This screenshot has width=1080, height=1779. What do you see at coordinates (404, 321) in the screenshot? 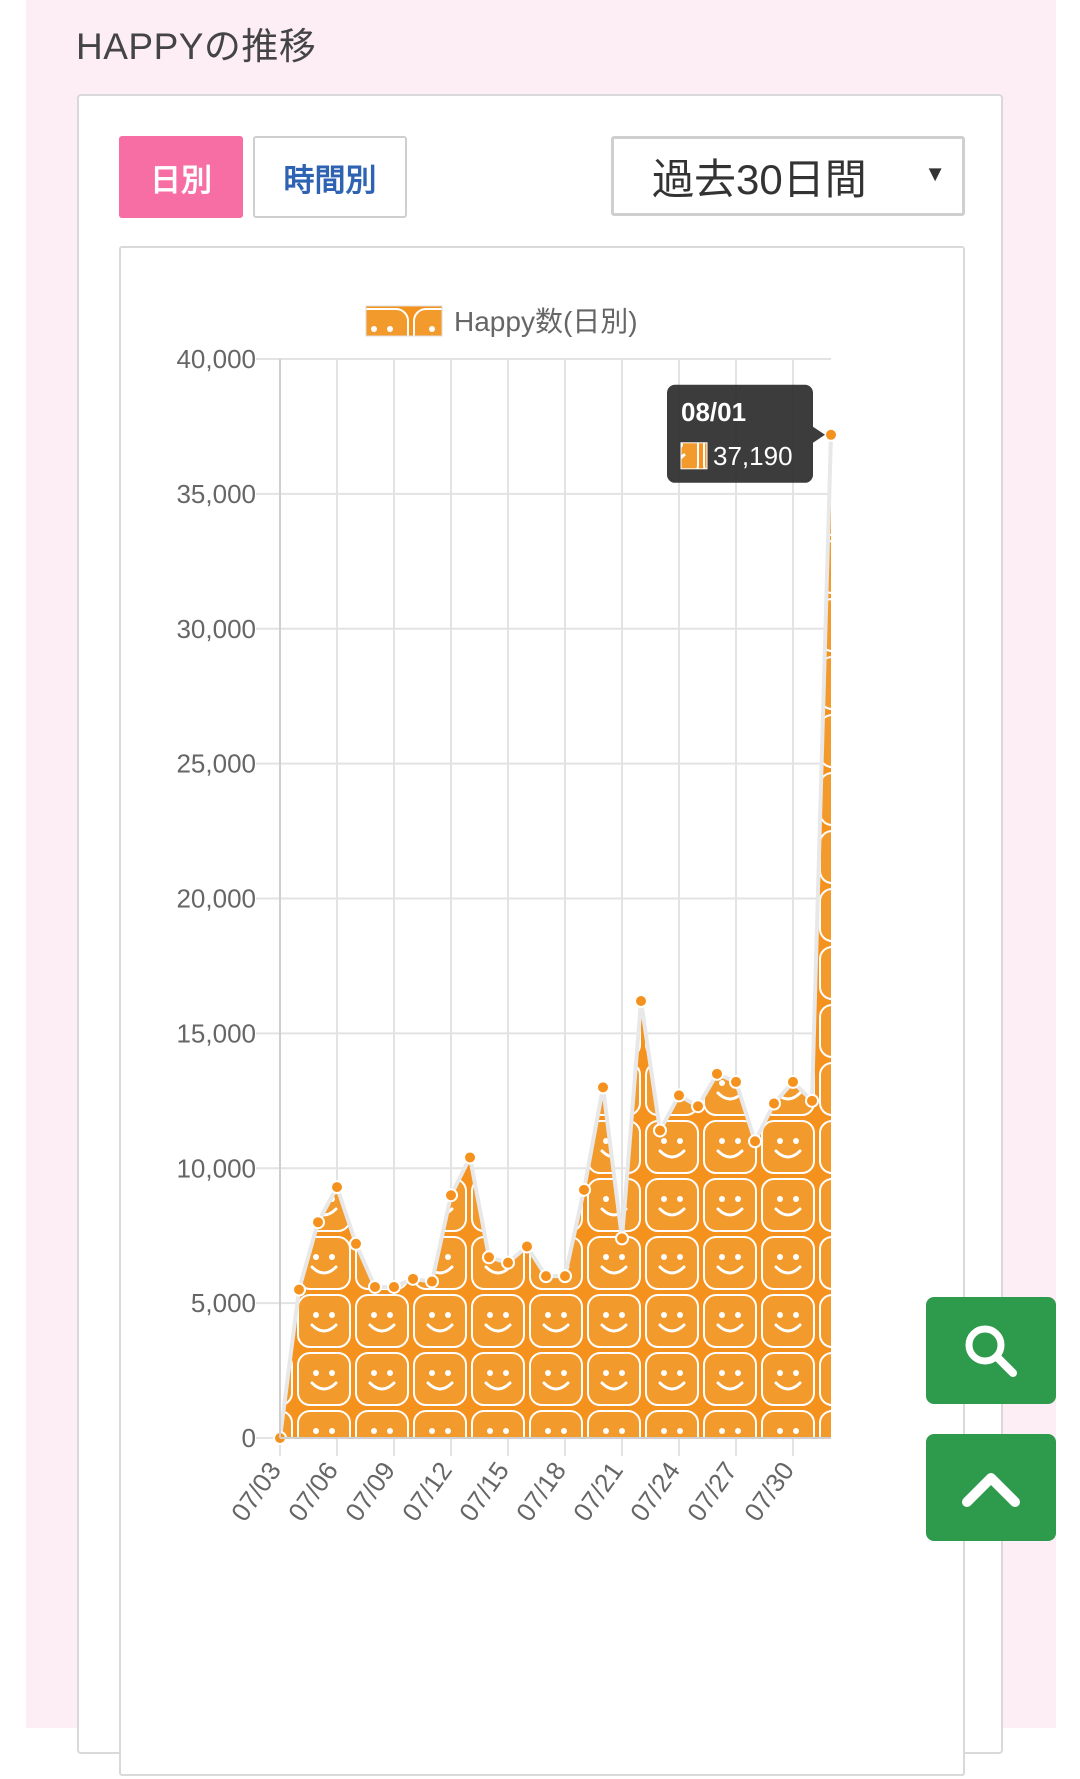
I see `legend-swatch` at bounding box center [404, 321].